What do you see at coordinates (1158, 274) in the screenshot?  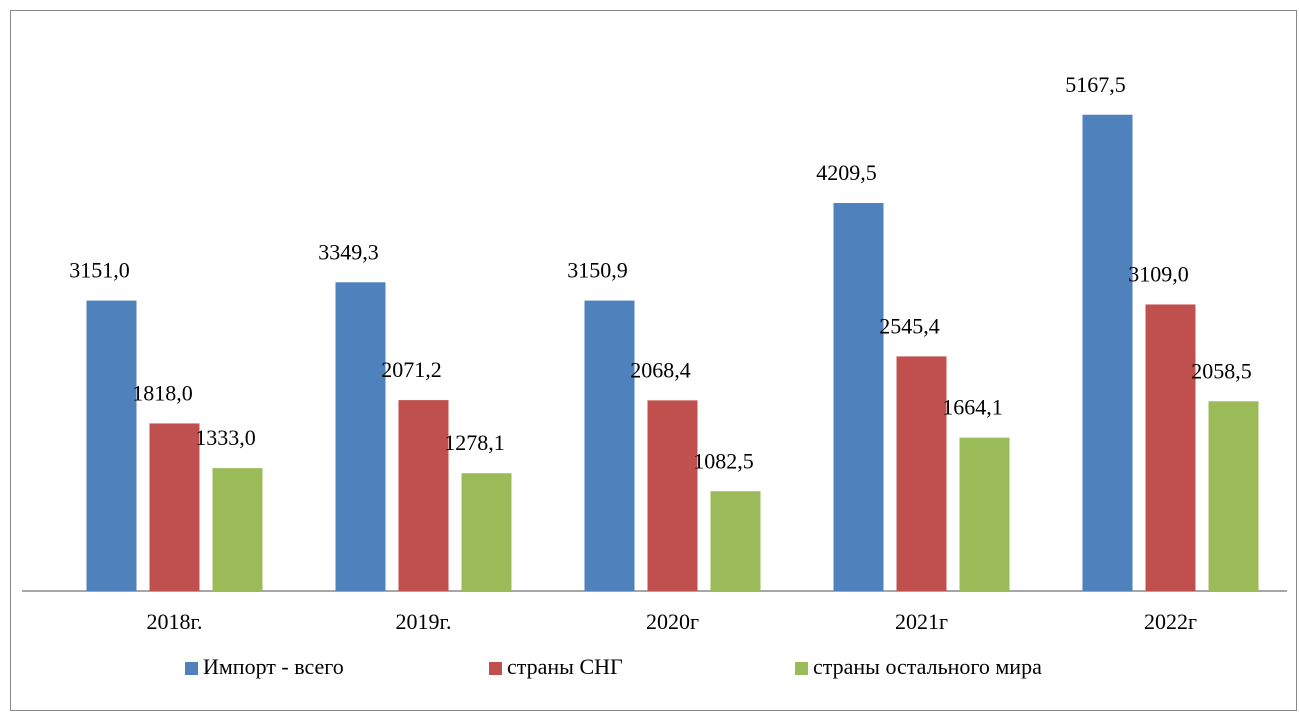 I see `value-label: 3109,0` at bounding box center [1158, 274].